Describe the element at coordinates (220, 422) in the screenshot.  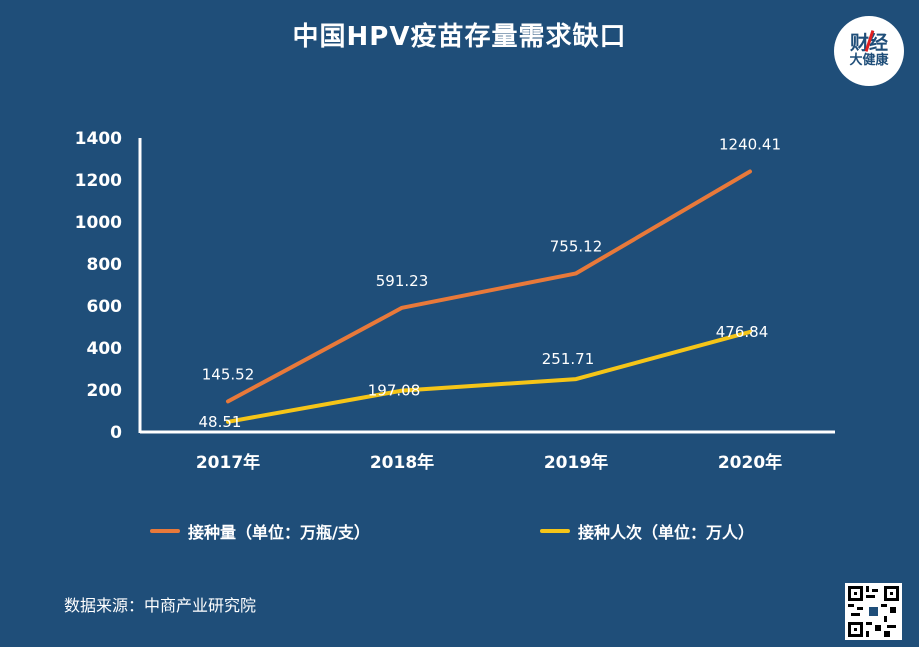
I see `data-label-yellow: 48.51` at that location.